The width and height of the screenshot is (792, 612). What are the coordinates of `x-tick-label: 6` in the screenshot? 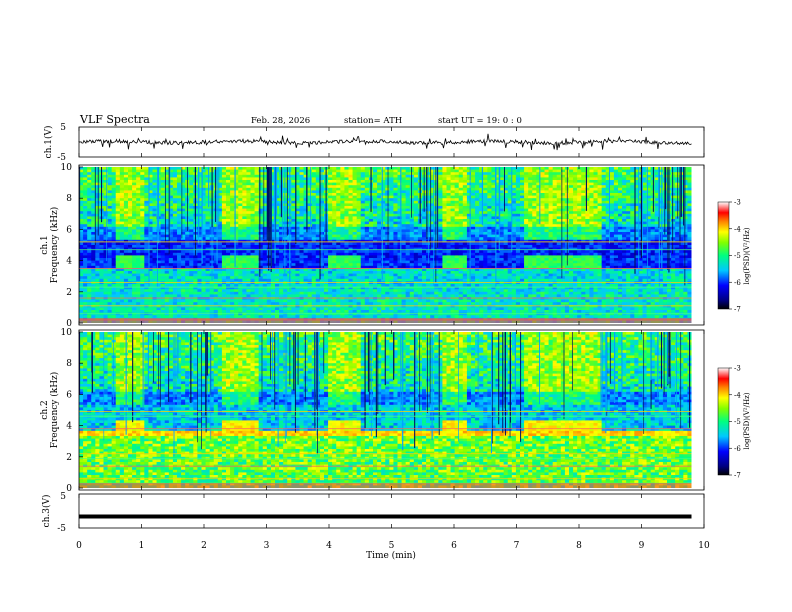 It's located at (454, 546).